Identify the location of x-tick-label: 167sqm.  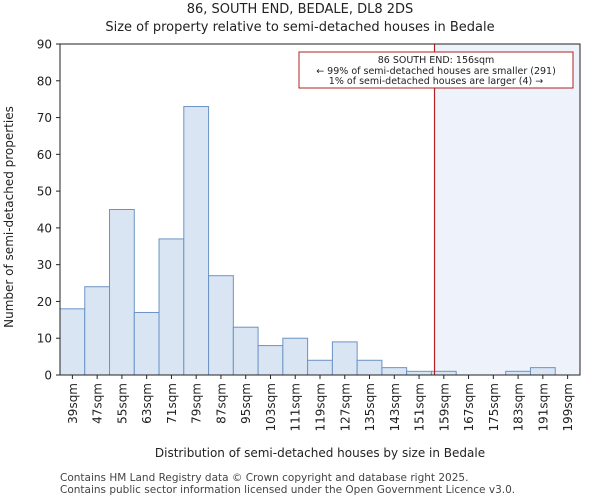
(469, 407).